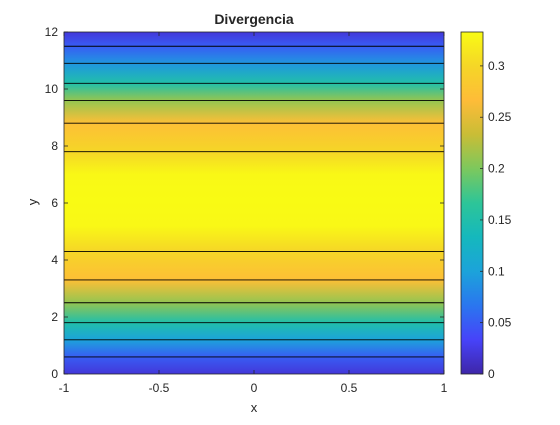 The width and height of the screenshot is (560, 425). Describe the element at coordinates (500, 220) in the screenshot. I see `colorbar-tick-label: 0.15` at that location.